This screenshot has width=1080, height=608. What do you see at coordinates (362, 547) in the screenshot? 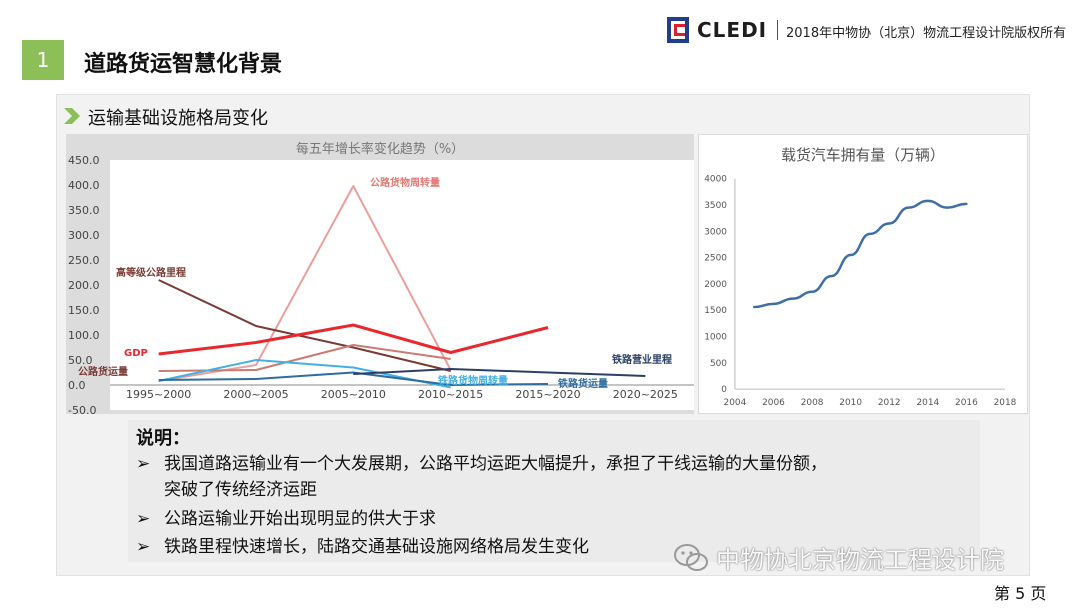
I see `note-item: ➢ 铁路里程快速增长，陆路交通基础设施网络格局发生变化` at bounding box center [362, 547].